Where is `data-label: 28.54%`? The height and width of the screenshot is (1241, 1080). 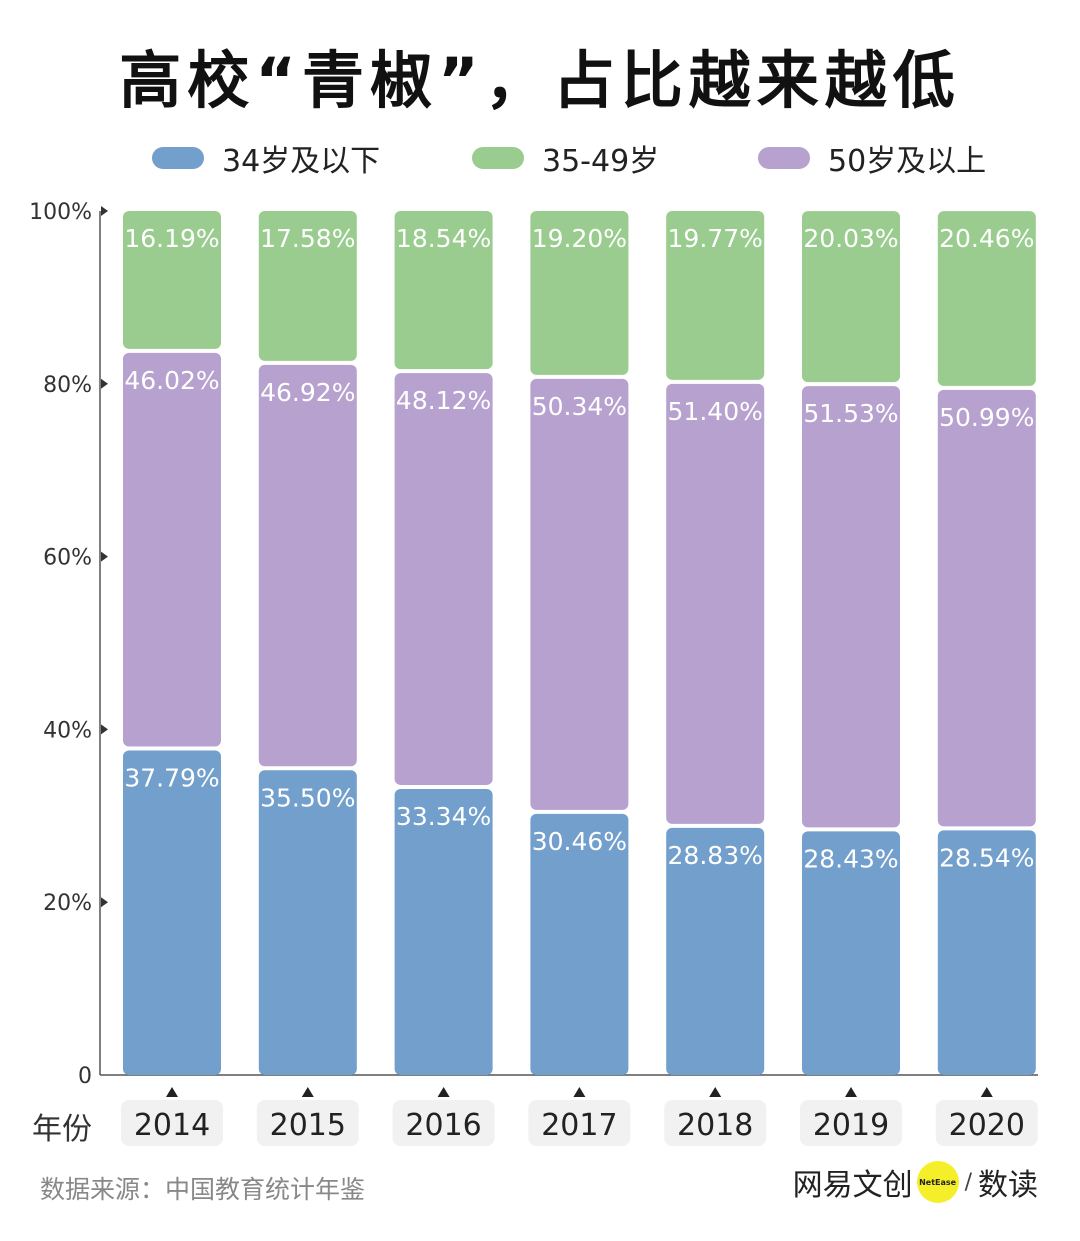 data-label: 28.54% is located at coordinates (986, 857).